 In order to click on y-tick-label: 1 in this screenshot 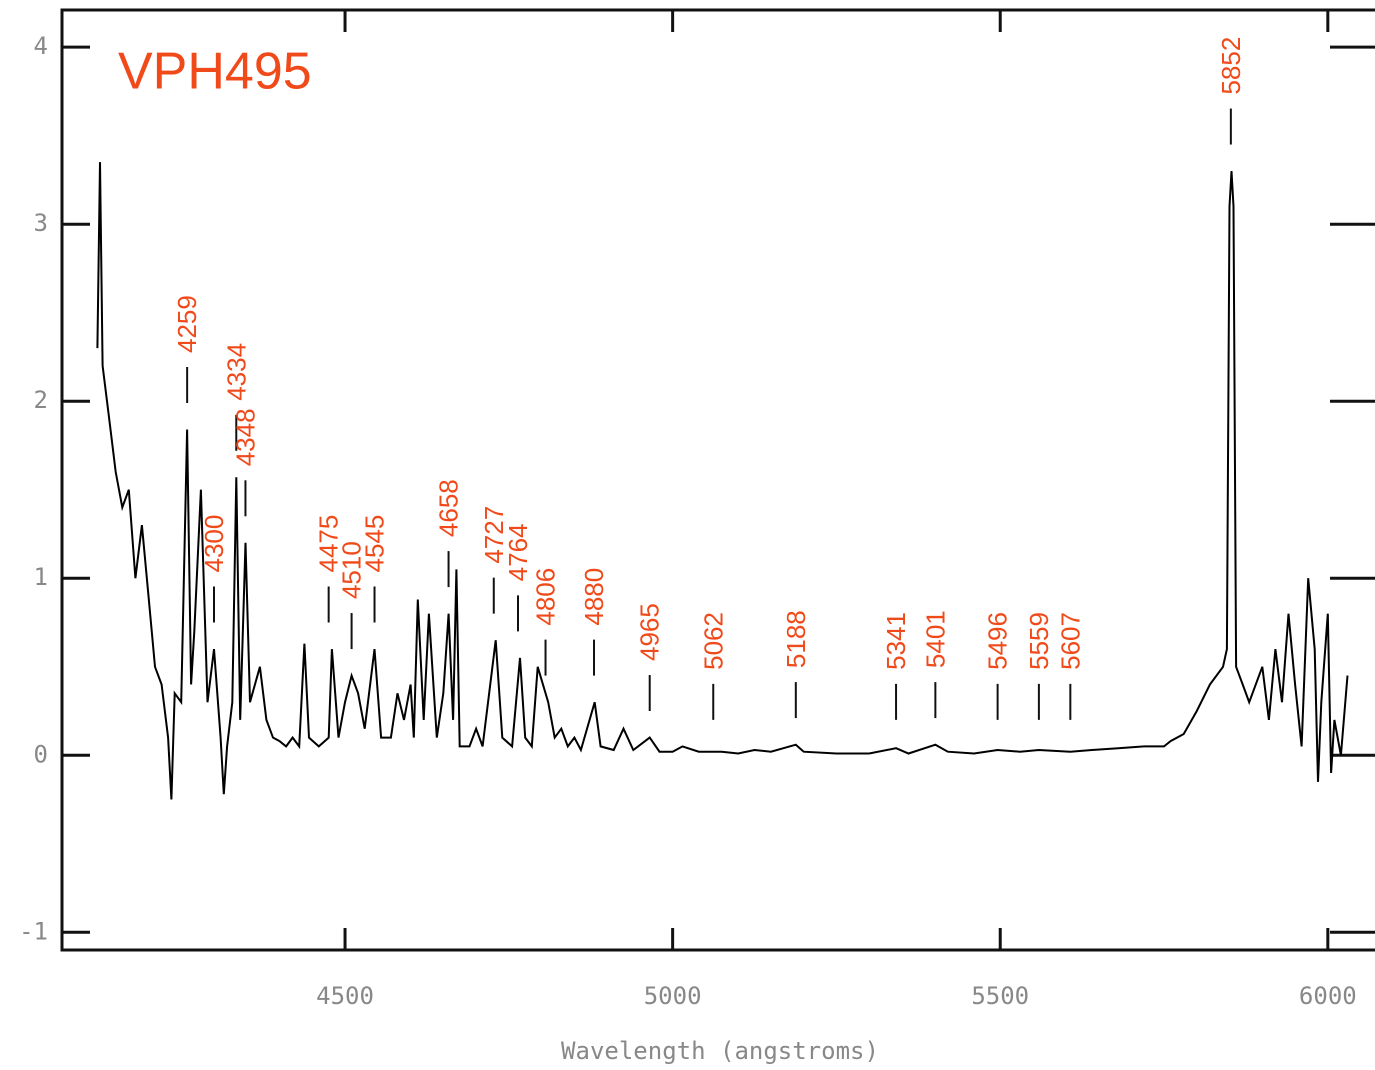, I will do `click(41, 577)`.